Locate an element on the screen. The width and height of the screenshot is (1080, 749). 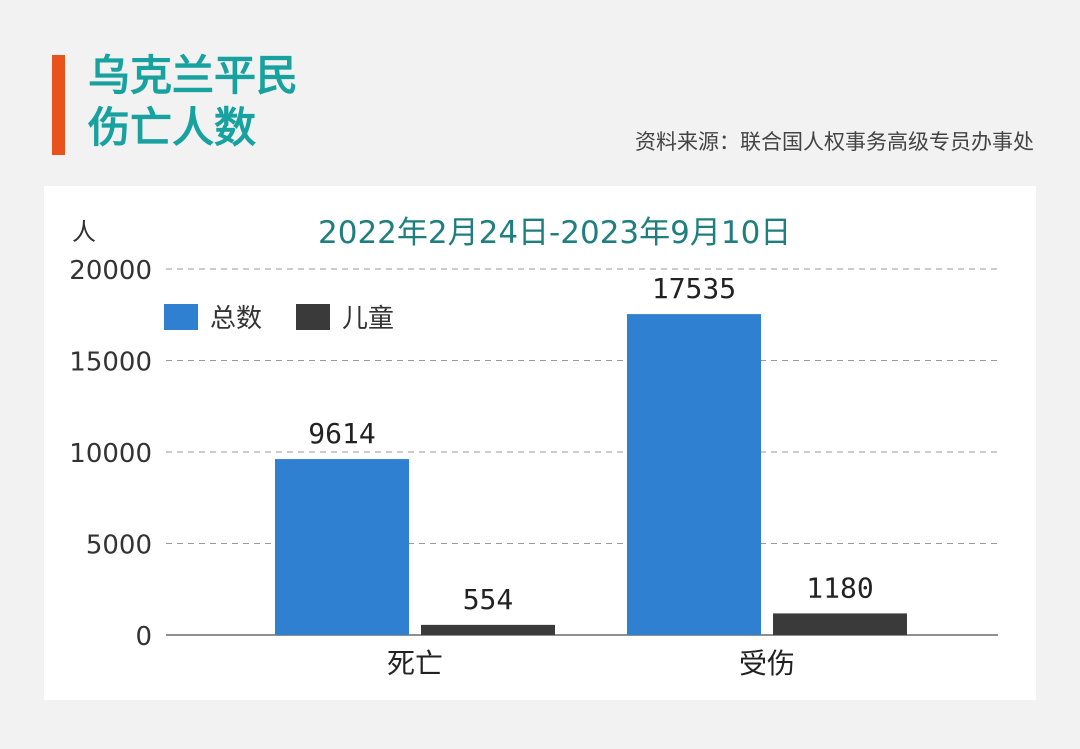
x-tick-label: 受伤 is located at coordinates (767, 663).